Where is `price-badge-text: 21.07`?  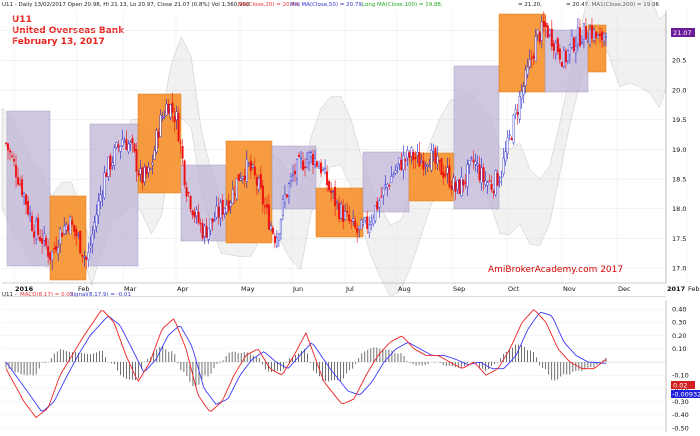
price-badge-text: 21.07 is located at coordinates (682, 33).